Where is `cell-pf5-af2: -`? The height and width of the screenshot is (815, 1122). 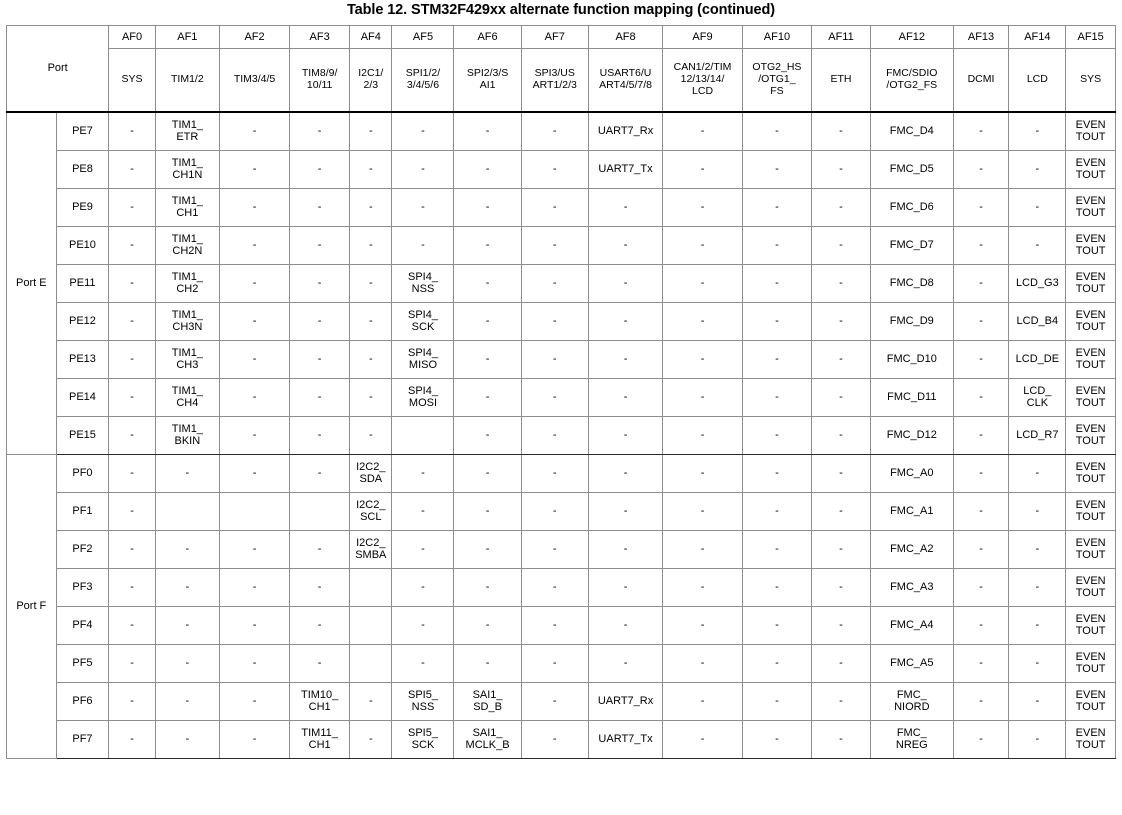
cell-pf5-af2: - is located at coordinates (254, 663).